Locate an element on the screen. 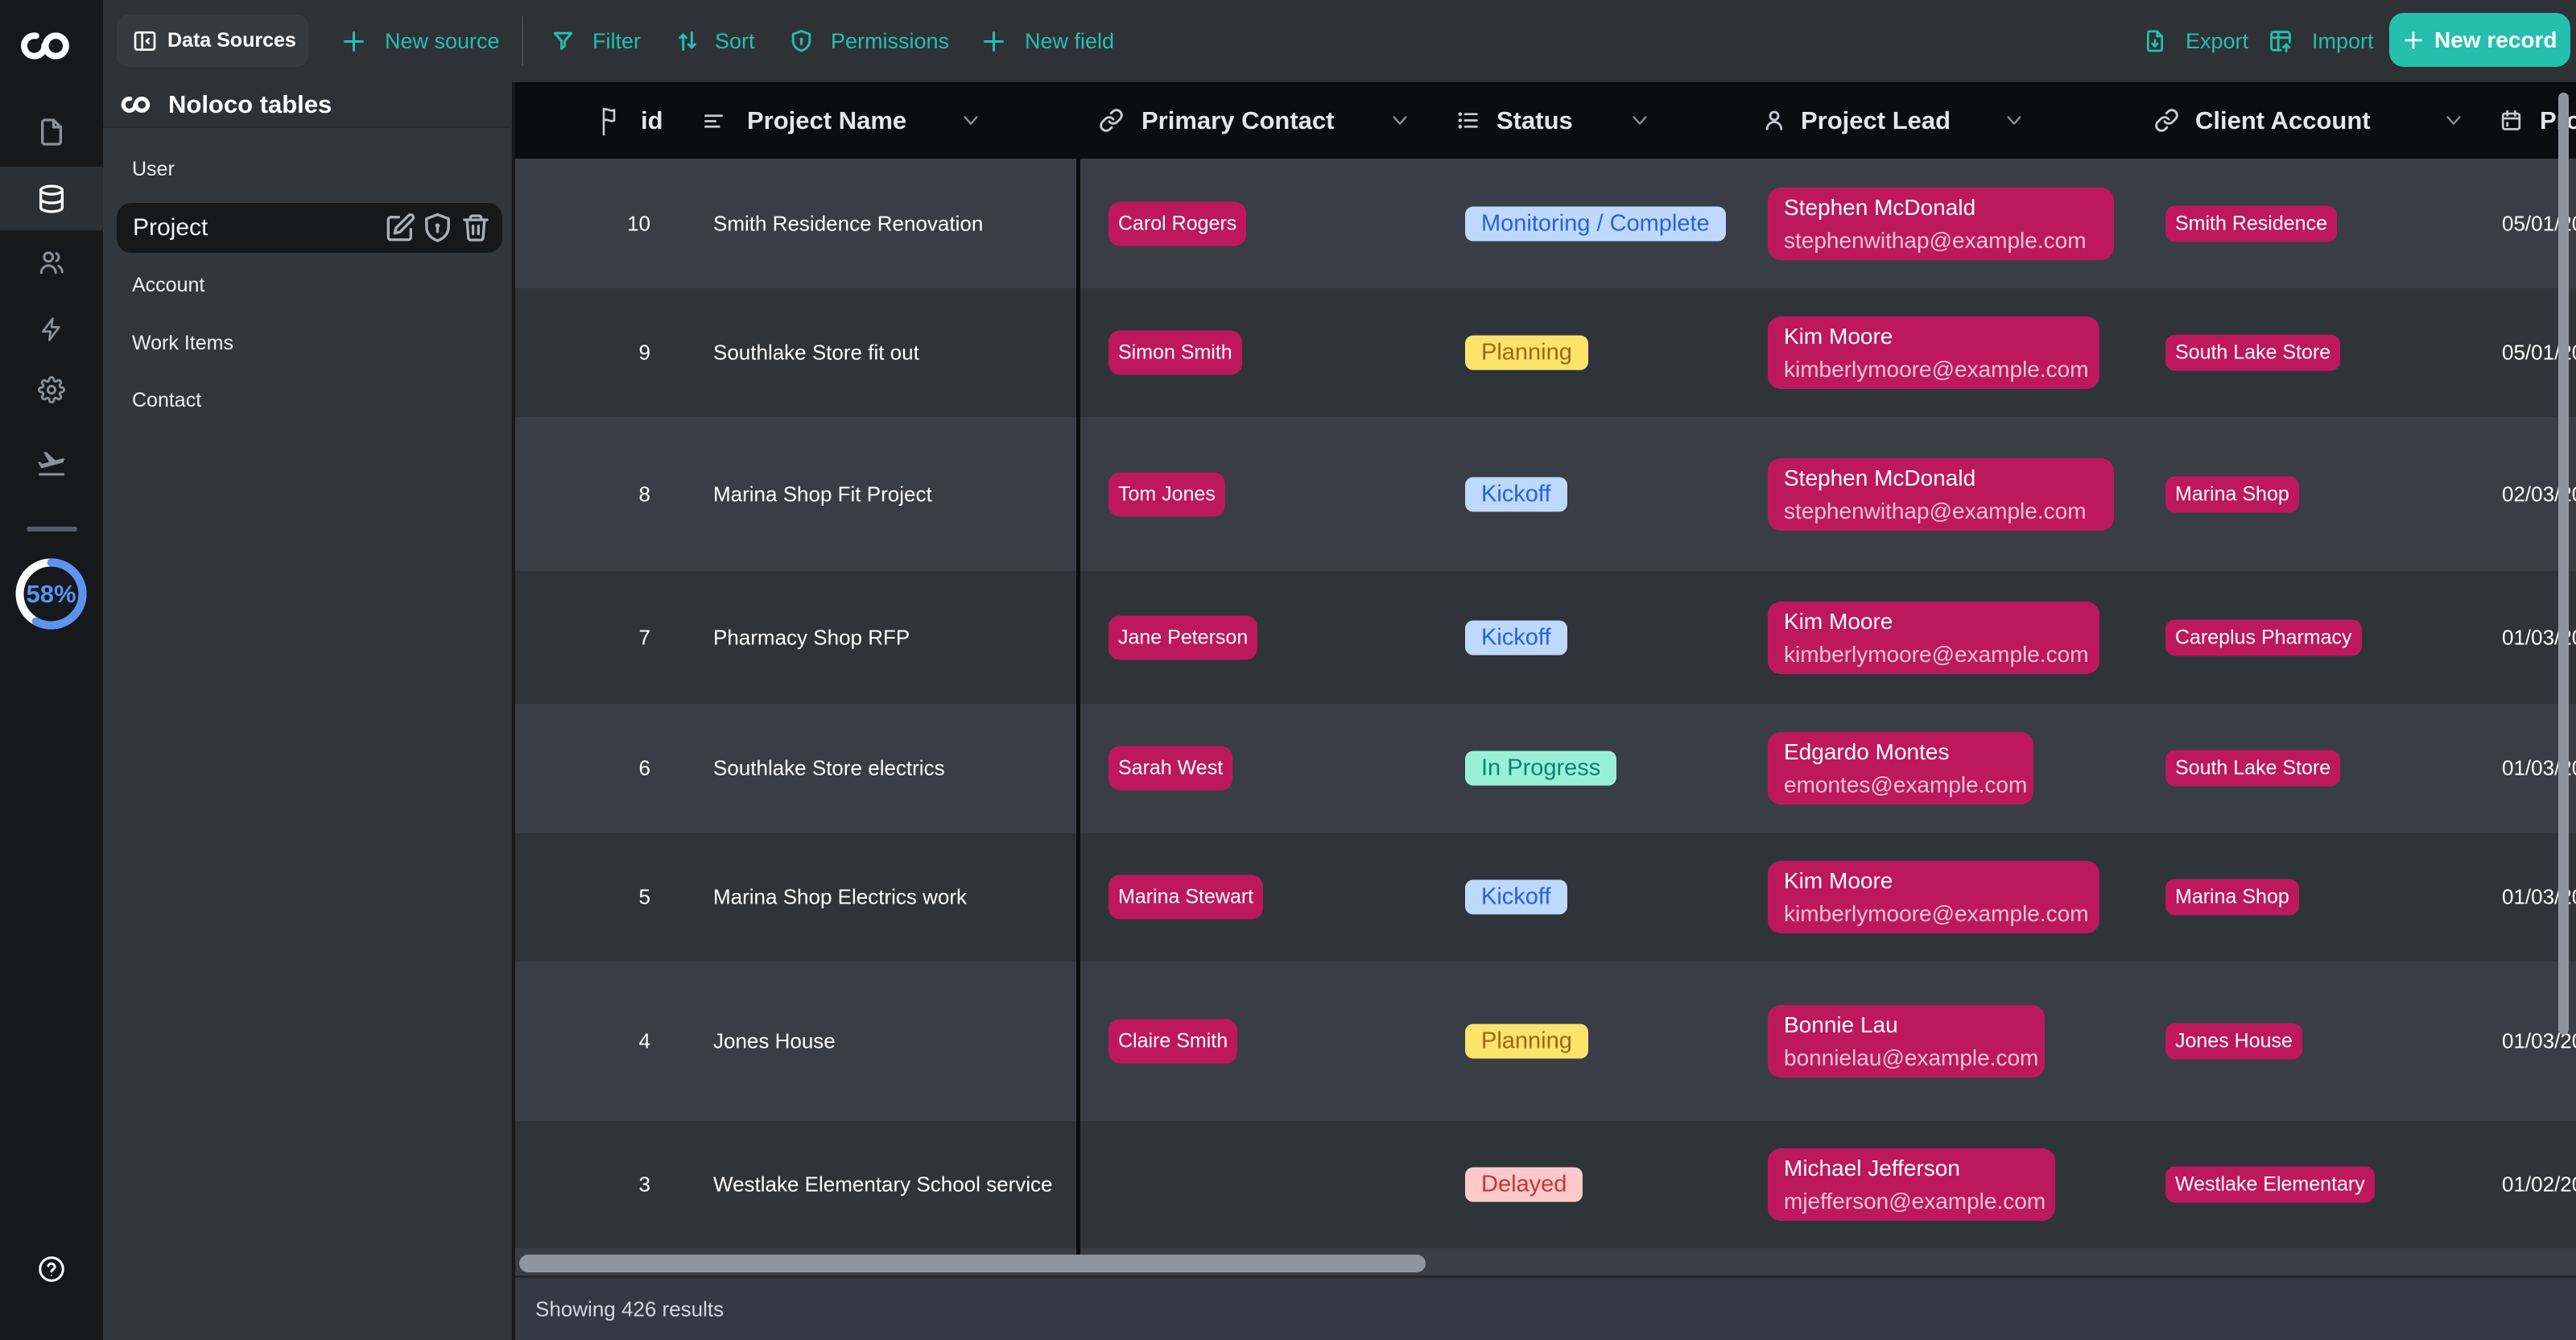 The width and height of the screenshot is (2576, 1340). svg-text: 58% is located at coordinates (51, 594).